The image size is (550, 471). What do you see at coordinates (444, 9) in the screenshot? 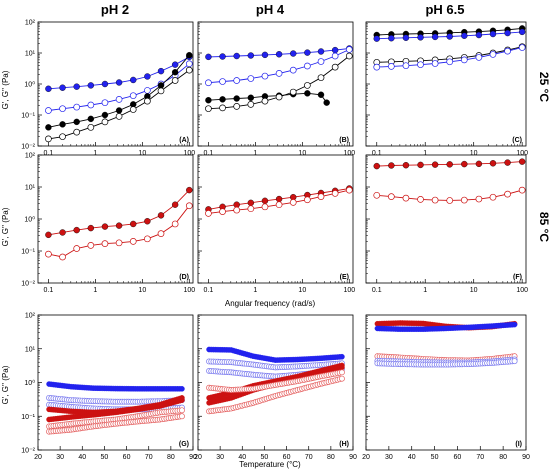
I see `column-title-ph65: pH 6.5` at bounding box center [444, 9].